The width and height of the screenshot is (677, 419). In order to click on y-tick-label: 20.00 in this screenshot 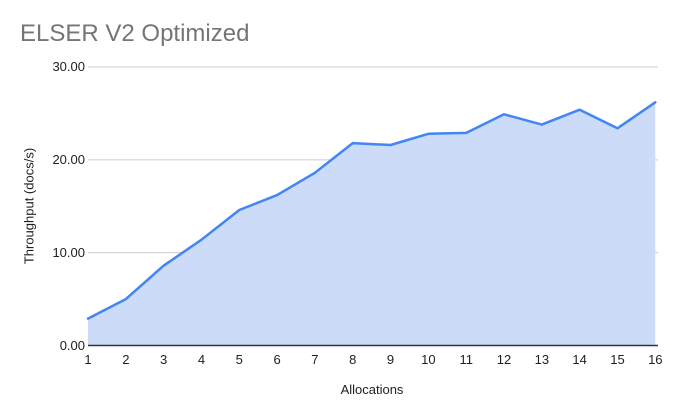, I will do `click(68, 159)`.